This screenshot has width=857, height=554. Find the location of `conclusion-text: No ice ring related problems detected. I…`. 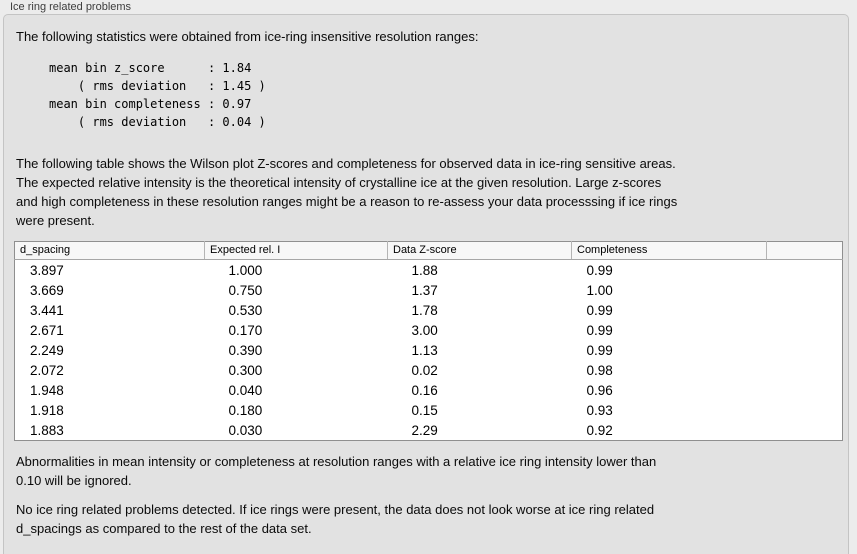

conclusion-text: No ice ring related problems detected. I… is located at coordinates (335, 519).